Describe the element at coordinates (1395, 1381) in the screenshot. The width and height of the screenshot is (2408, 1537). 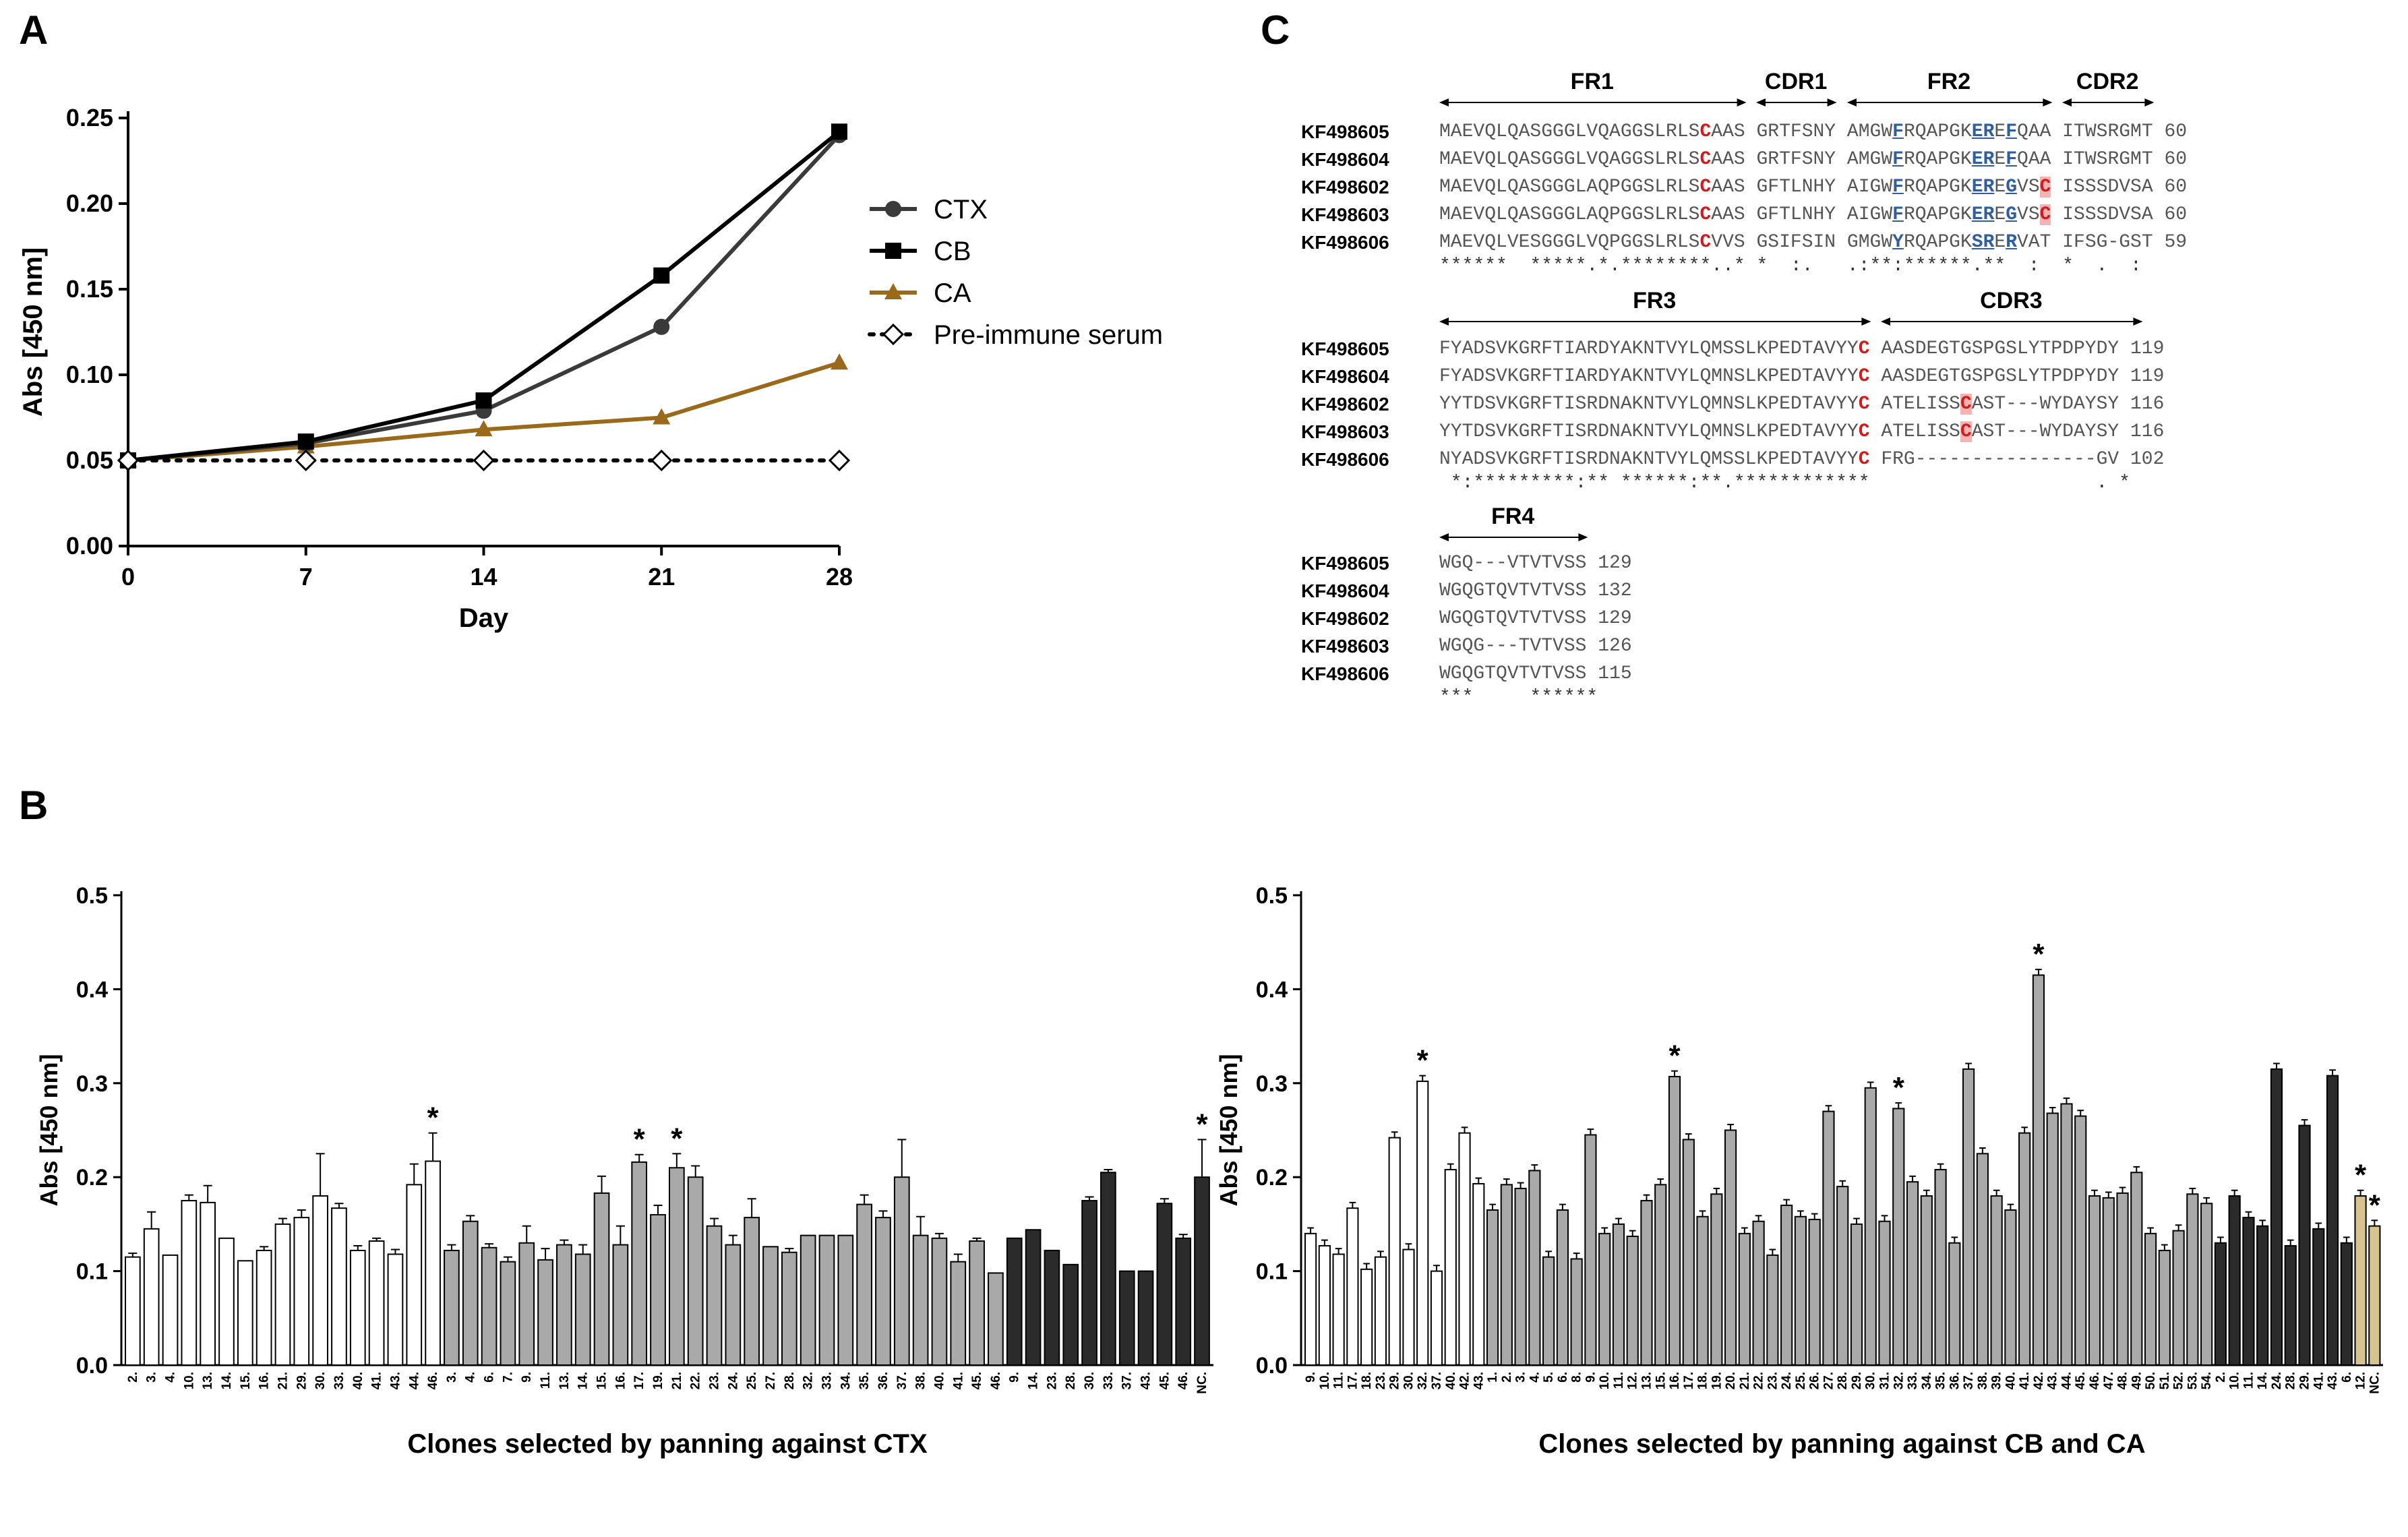
I see `x-tick-label: 29.` at that location.